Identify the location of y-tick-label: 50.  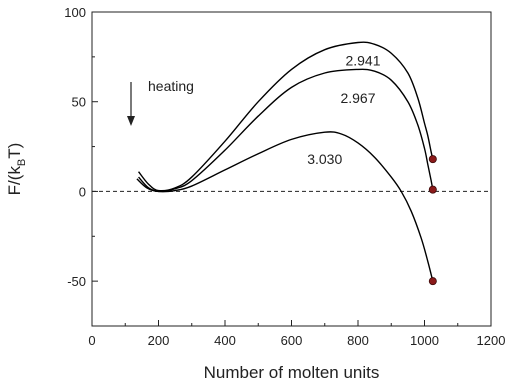
(79, 102).